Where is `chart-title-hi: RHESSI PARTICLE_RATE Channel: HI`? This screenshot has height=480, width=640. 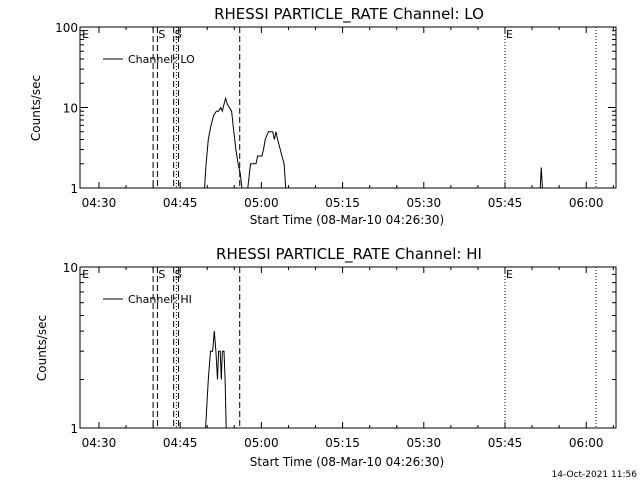
chart-title-hi: RHESSI PARTICLE_RATE Channel: HI is located at coordinates (349, 254).